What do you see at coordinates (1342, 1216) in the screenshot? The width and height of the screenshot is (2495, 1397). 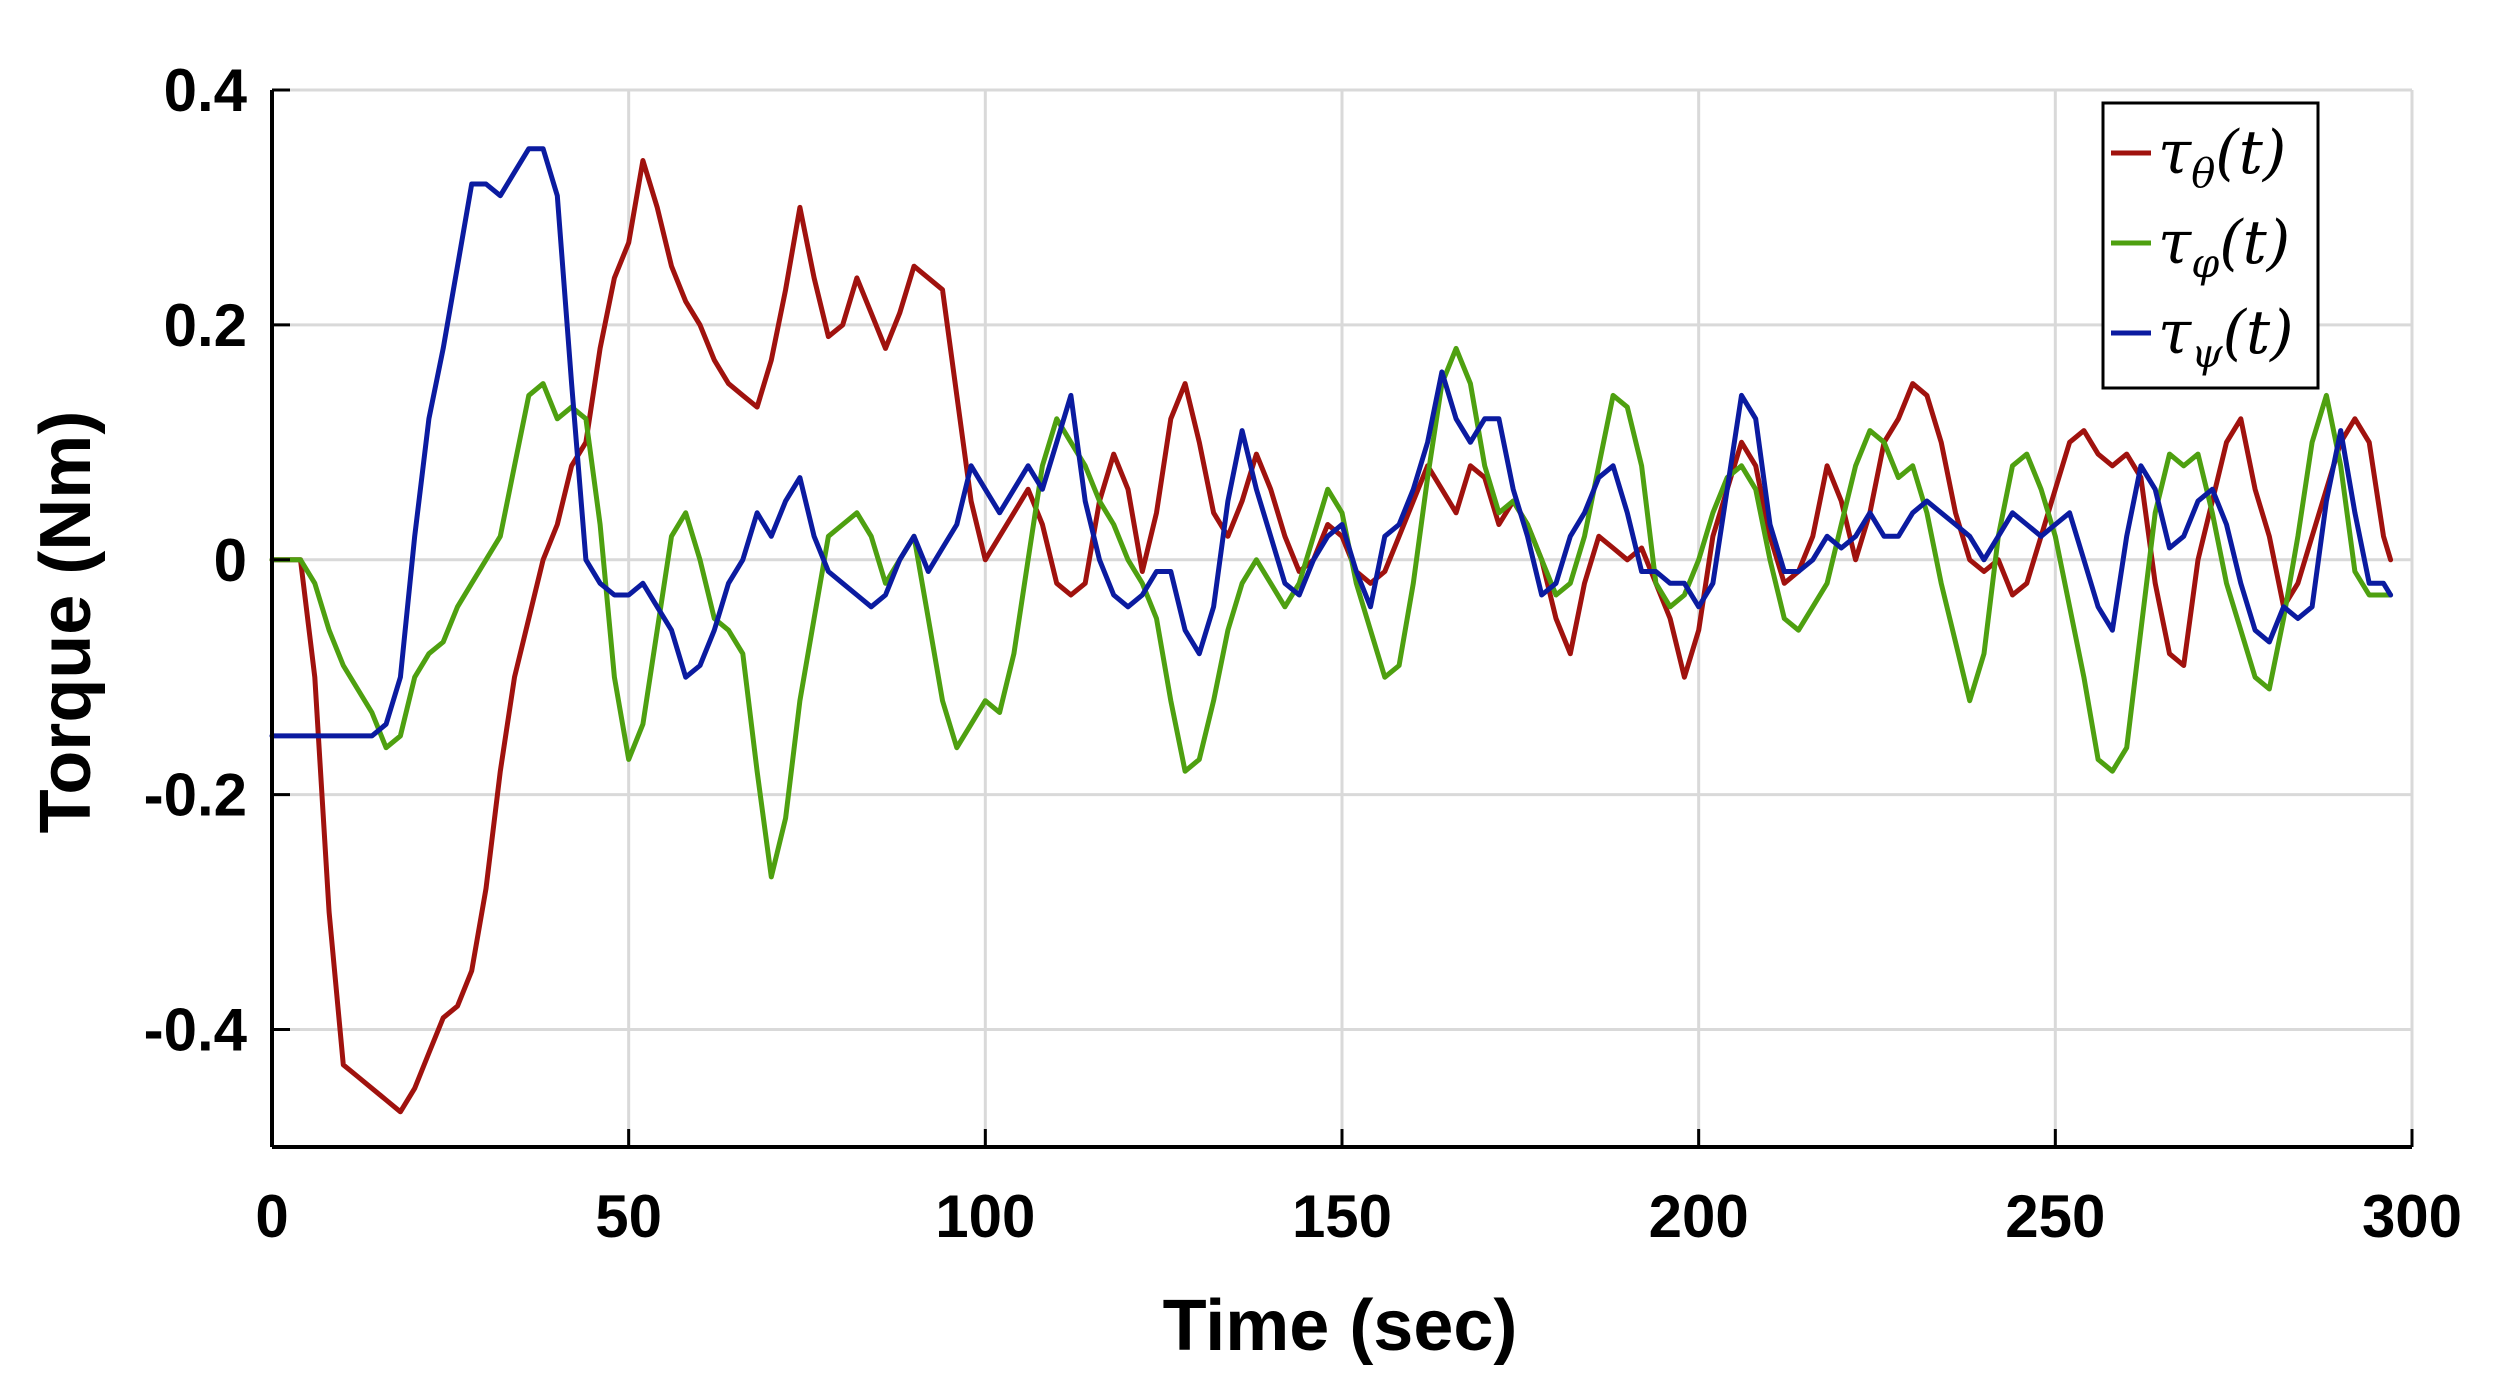 I see `x-tick-label: 150` at bounding box center [1342, 1216].